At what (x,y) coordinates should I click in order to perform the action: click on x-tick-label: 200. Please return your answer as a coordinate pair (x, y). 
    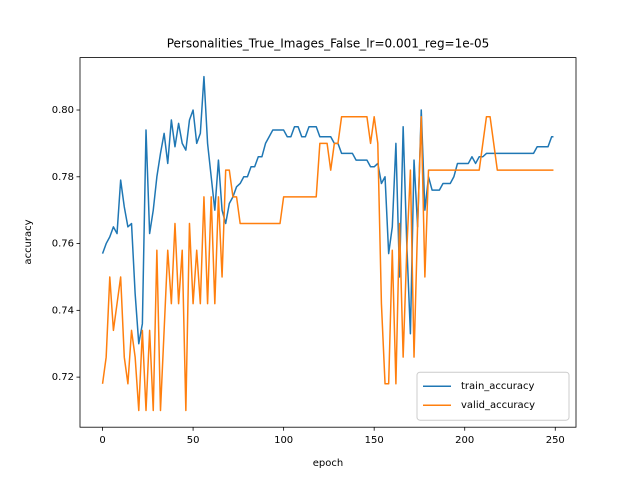
    Looking at the image, I should click on (464, 440).